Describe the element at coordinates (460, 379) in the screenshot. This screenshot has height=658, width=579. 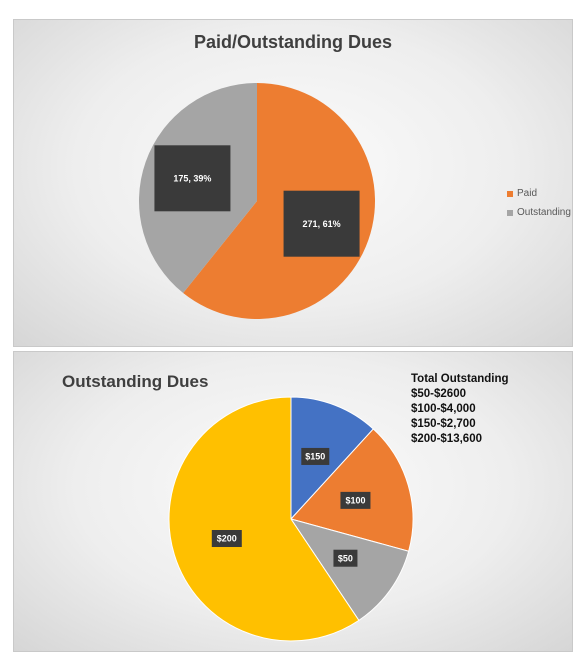
I see `note-heading: Total Outstanding` at that location.